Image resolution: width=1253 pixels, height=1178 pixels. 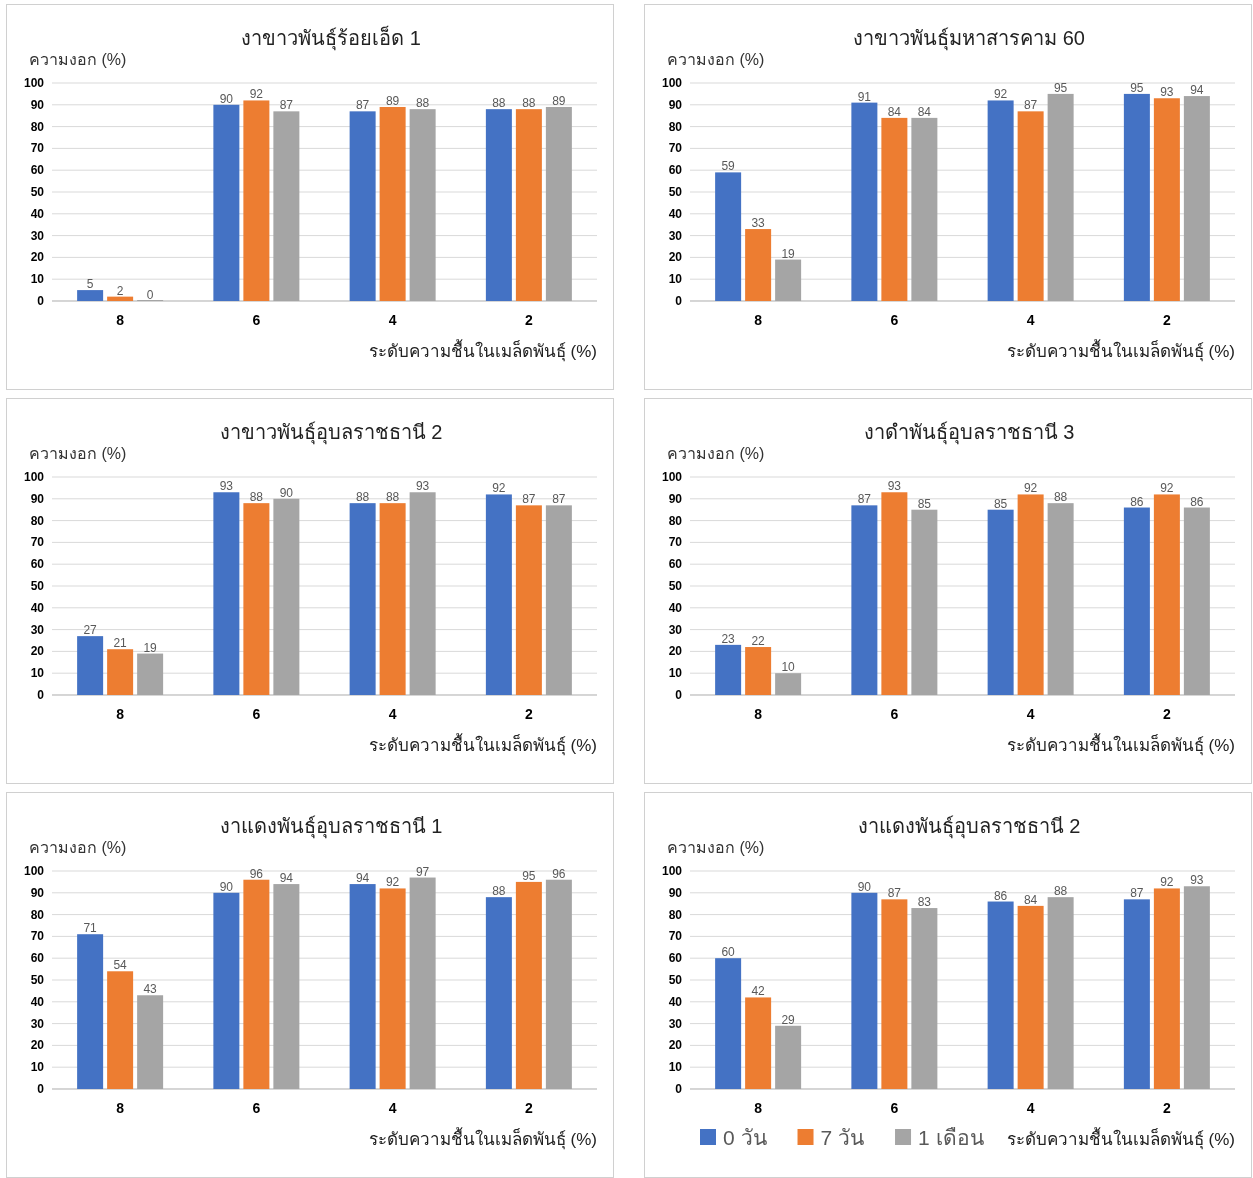 What do you see at coordinates (728, 166) in the screenshot?
I see `data-label: 59` at bounding box center [728, 166].